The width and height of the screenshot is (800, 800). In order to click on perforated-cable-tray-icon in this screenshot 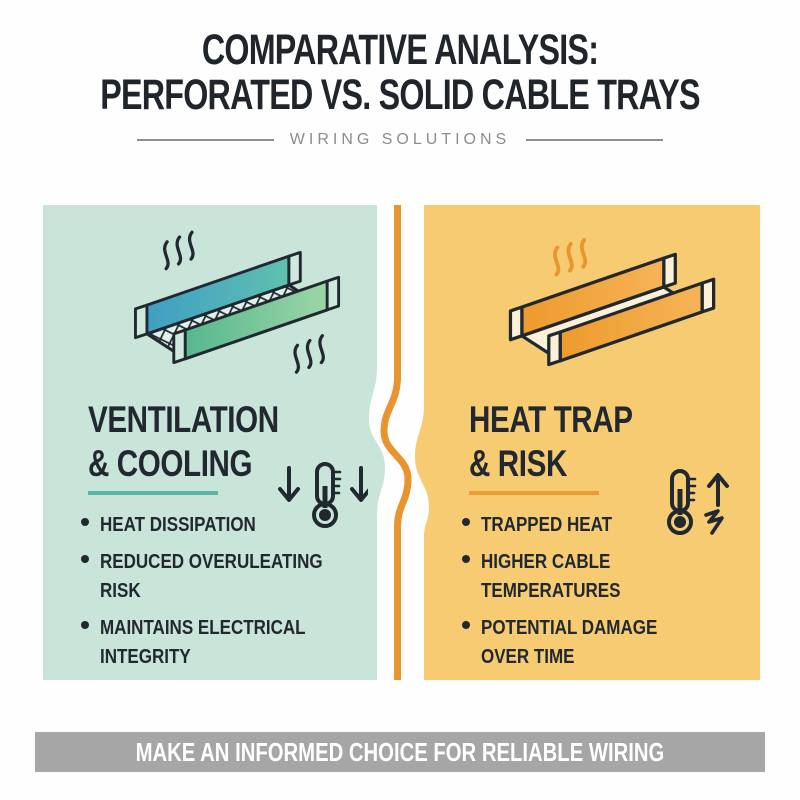, I will do `click(238, 307)`.